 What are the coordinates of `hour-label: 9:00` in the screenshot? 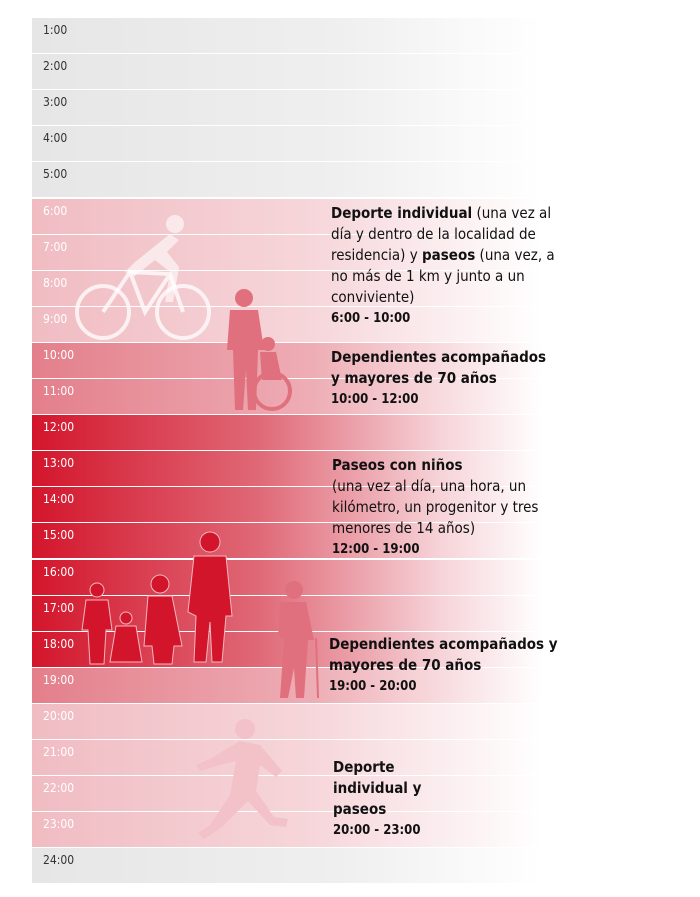 It's located at (55, 318).